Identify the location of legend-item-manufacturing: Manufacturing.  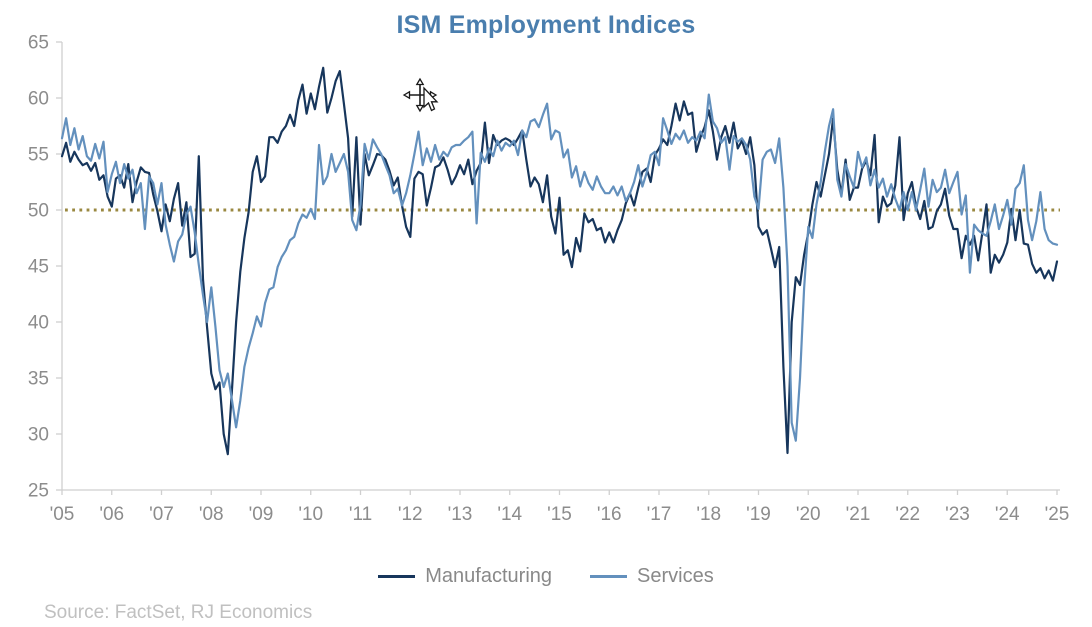
(465, 576).